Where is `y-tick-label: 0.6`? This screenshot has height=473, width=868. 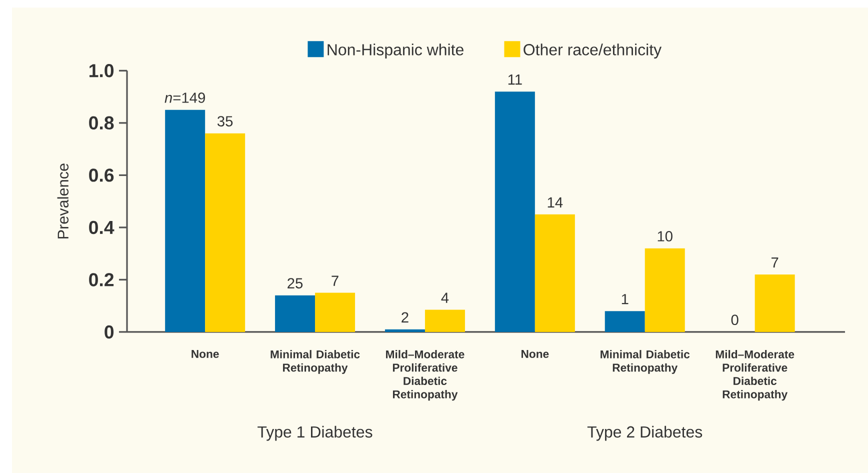
y-tick-label: 0.6 is located at coordinates (101, 175).